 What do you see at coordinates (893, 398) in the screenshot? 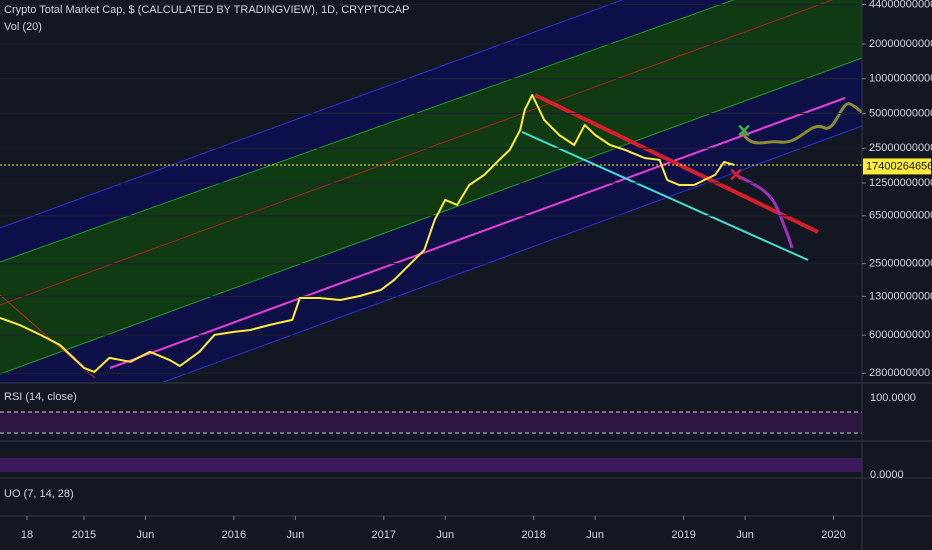
I see `panel-axis-label: 100.0000` at bounding box center [893, 398].